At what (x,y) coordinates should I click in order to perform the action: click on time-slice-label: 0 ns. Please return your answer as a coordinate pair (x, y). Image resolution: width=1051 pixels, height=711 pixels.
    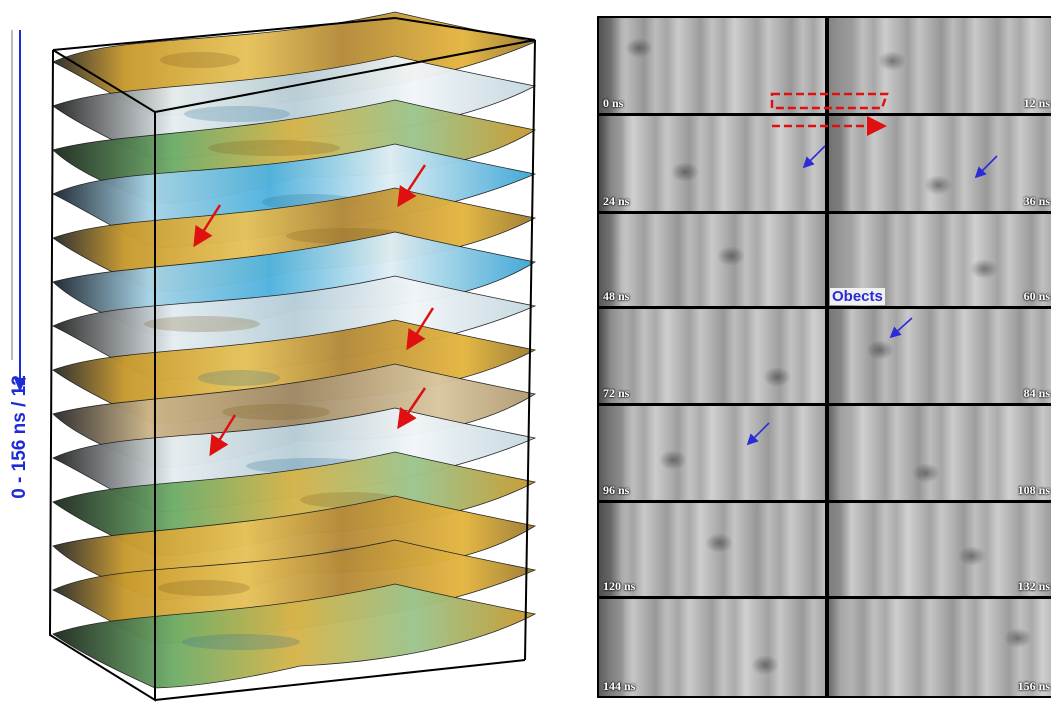
    Looking at the image, I should click on (613, 103).